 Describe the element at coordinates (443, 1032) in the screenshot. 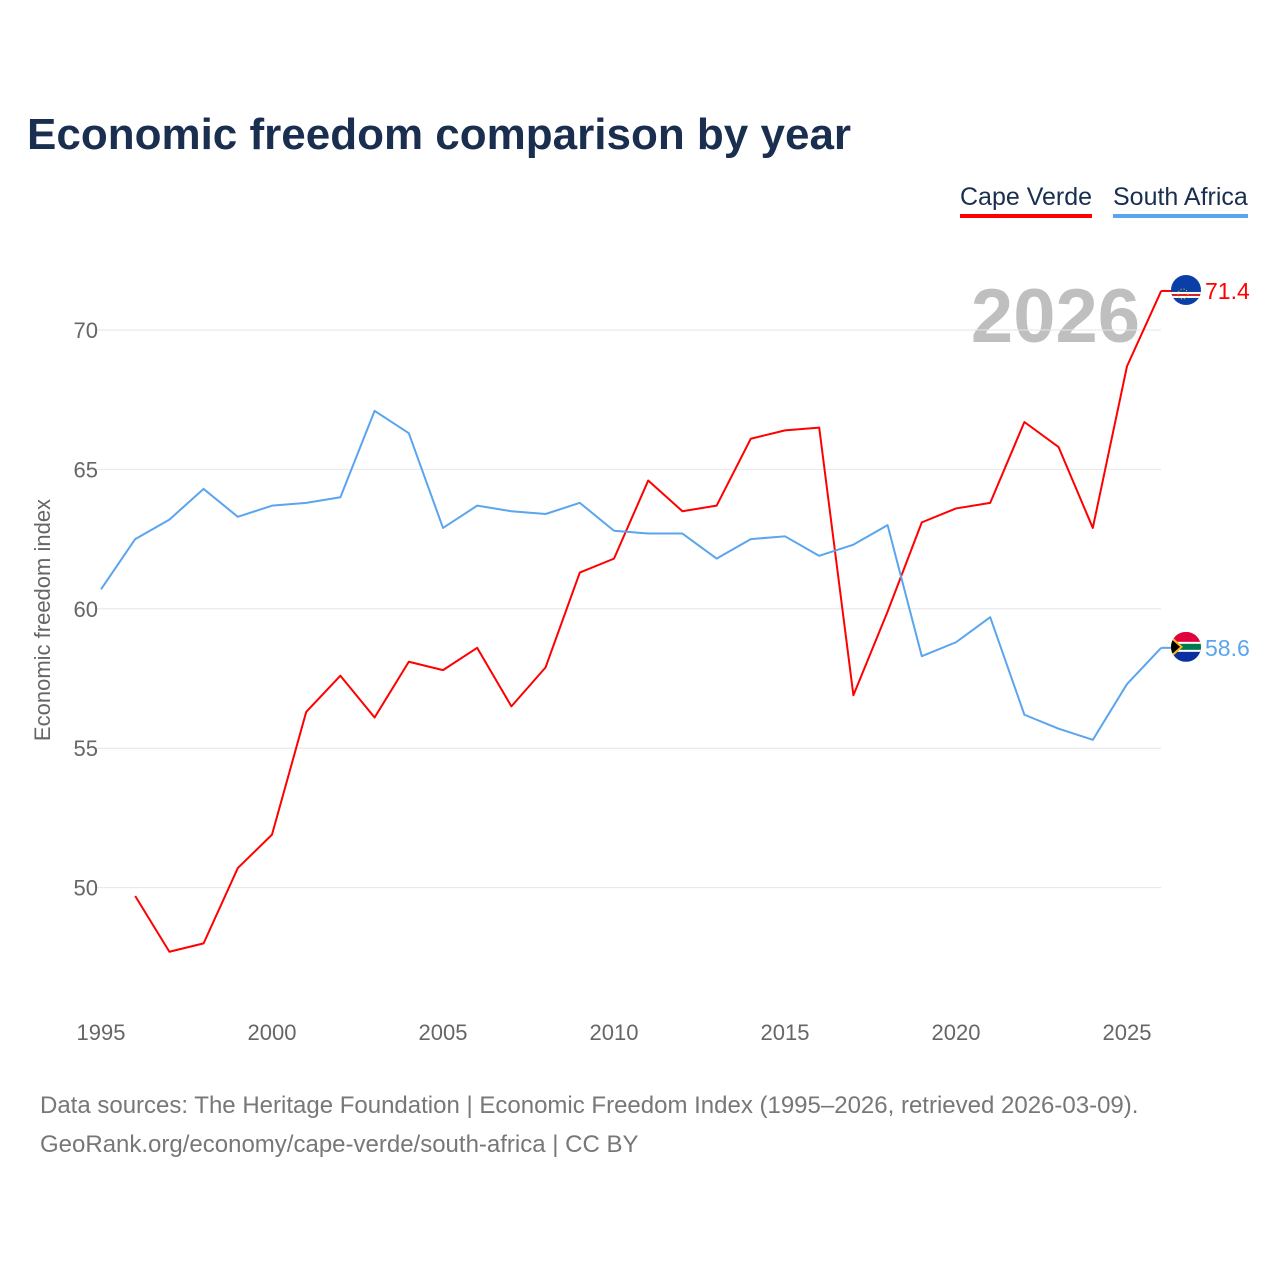

I see `x-tick-label: 2005` at that location.